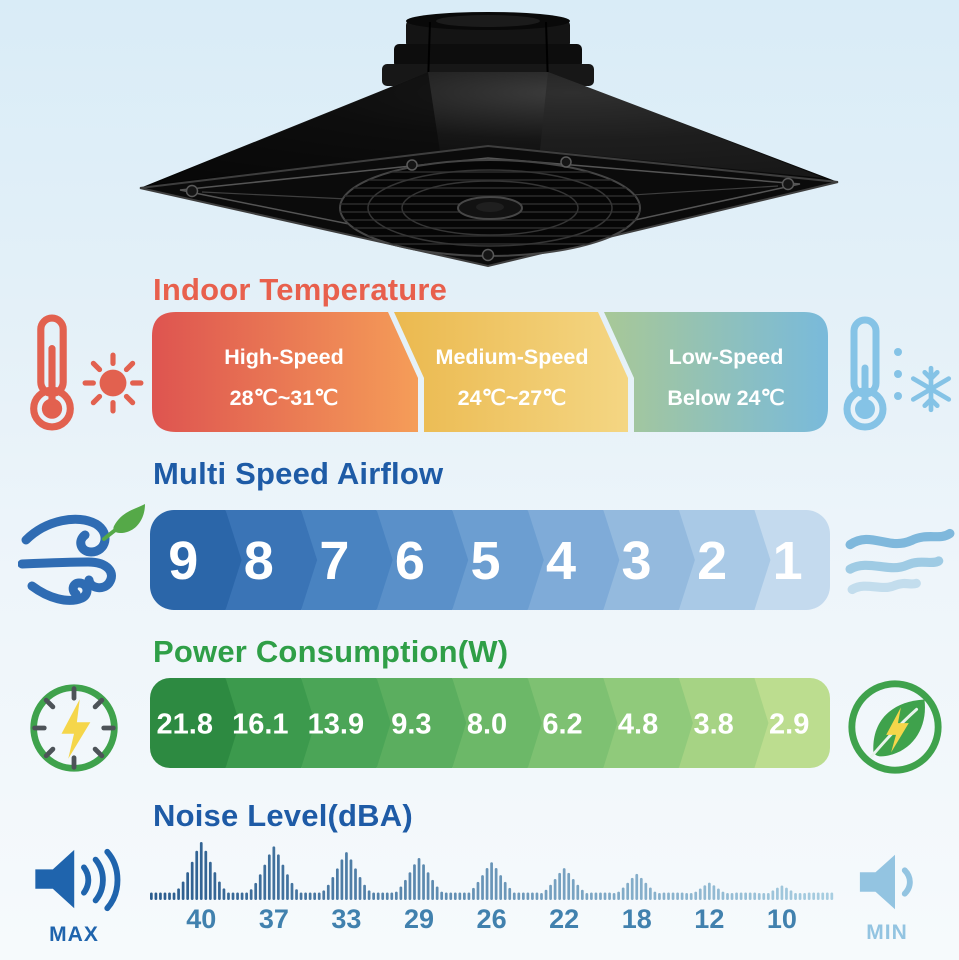  Describe the element at coordinates (931, 389) in the screenshot. I see `snowflake-icon` at that location.